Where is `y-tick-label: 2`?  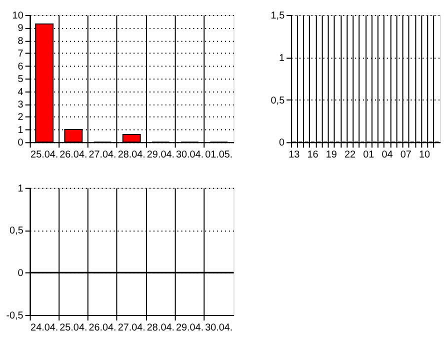
y-tick-label: 2 is located at coordinates (21, 118).